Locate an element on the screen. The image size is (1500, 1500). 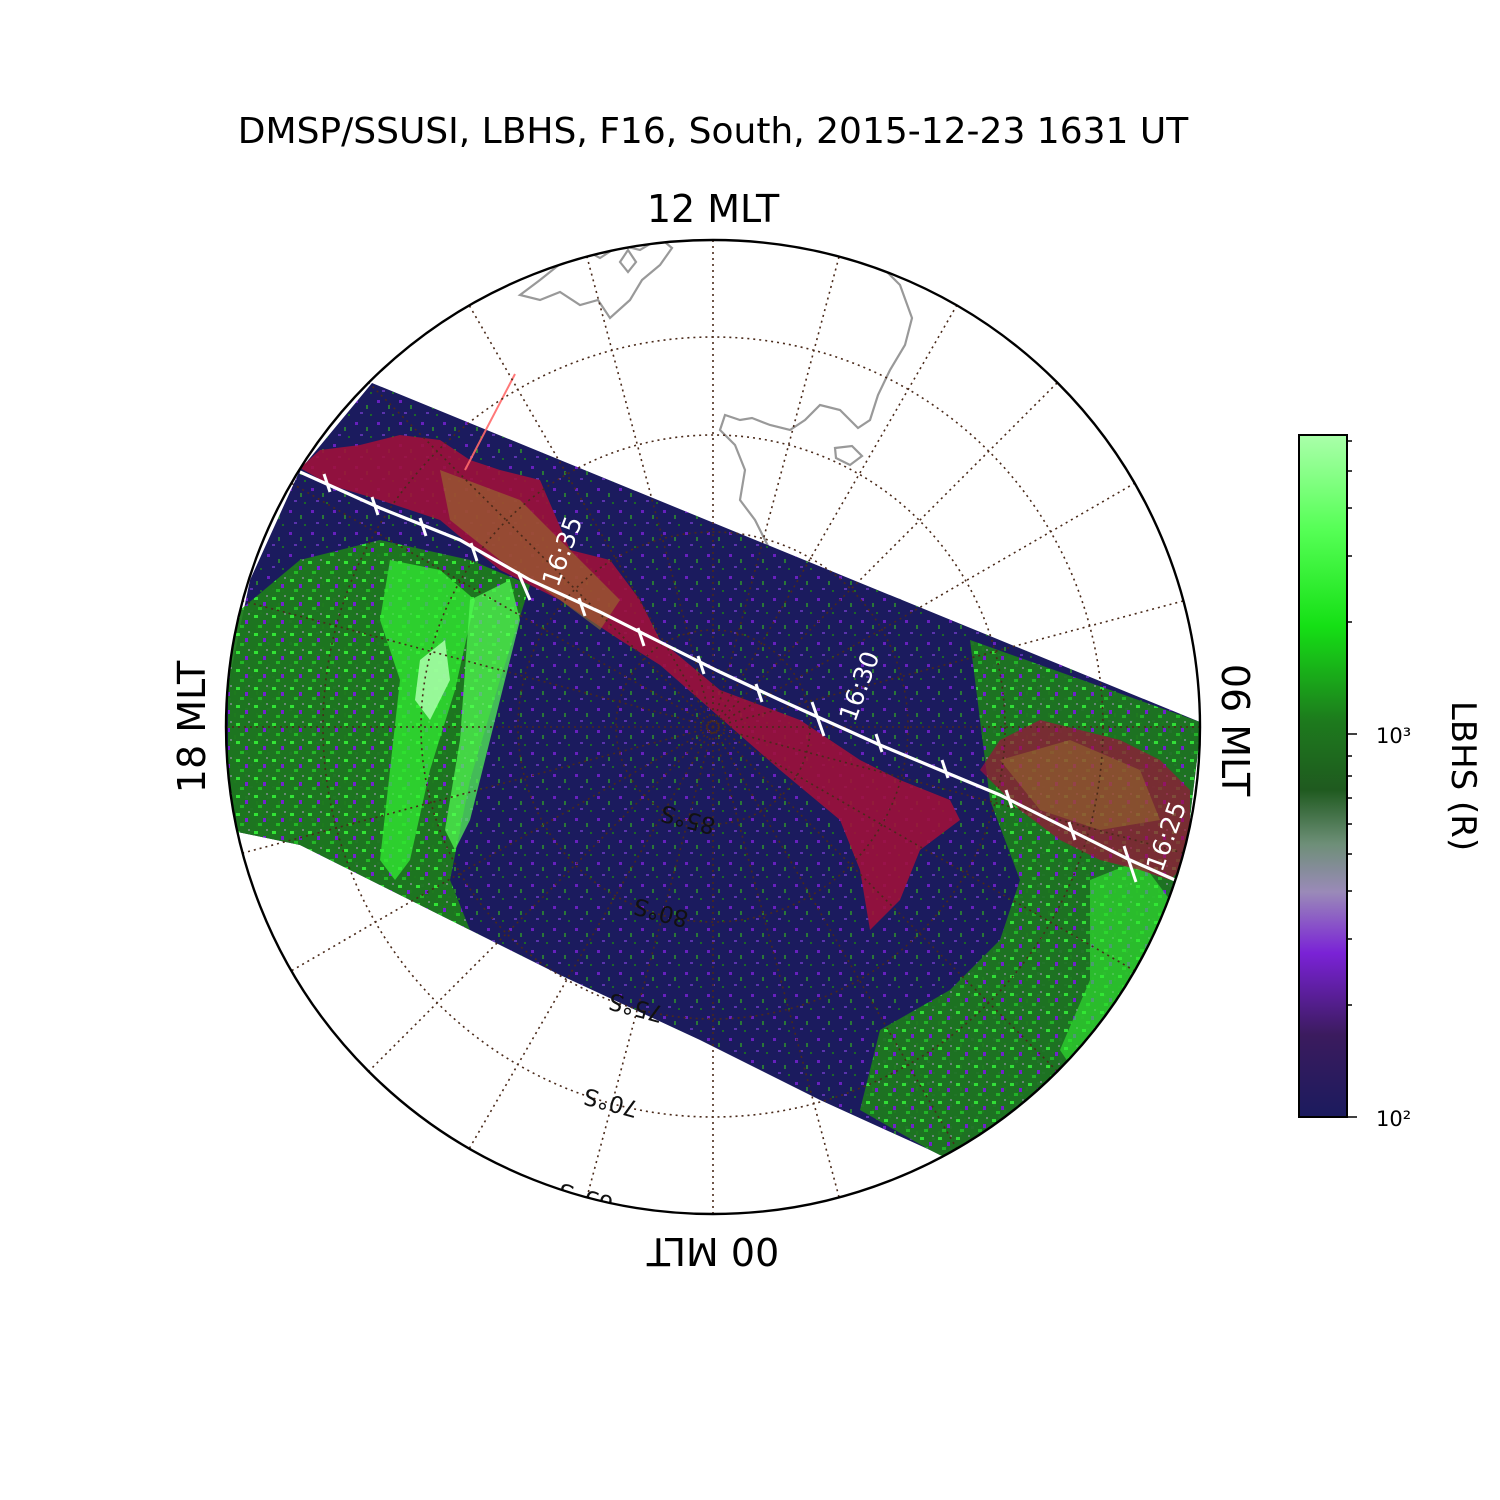
colorbar-tick-label: 10² is located at coordinates (1393, 1119).